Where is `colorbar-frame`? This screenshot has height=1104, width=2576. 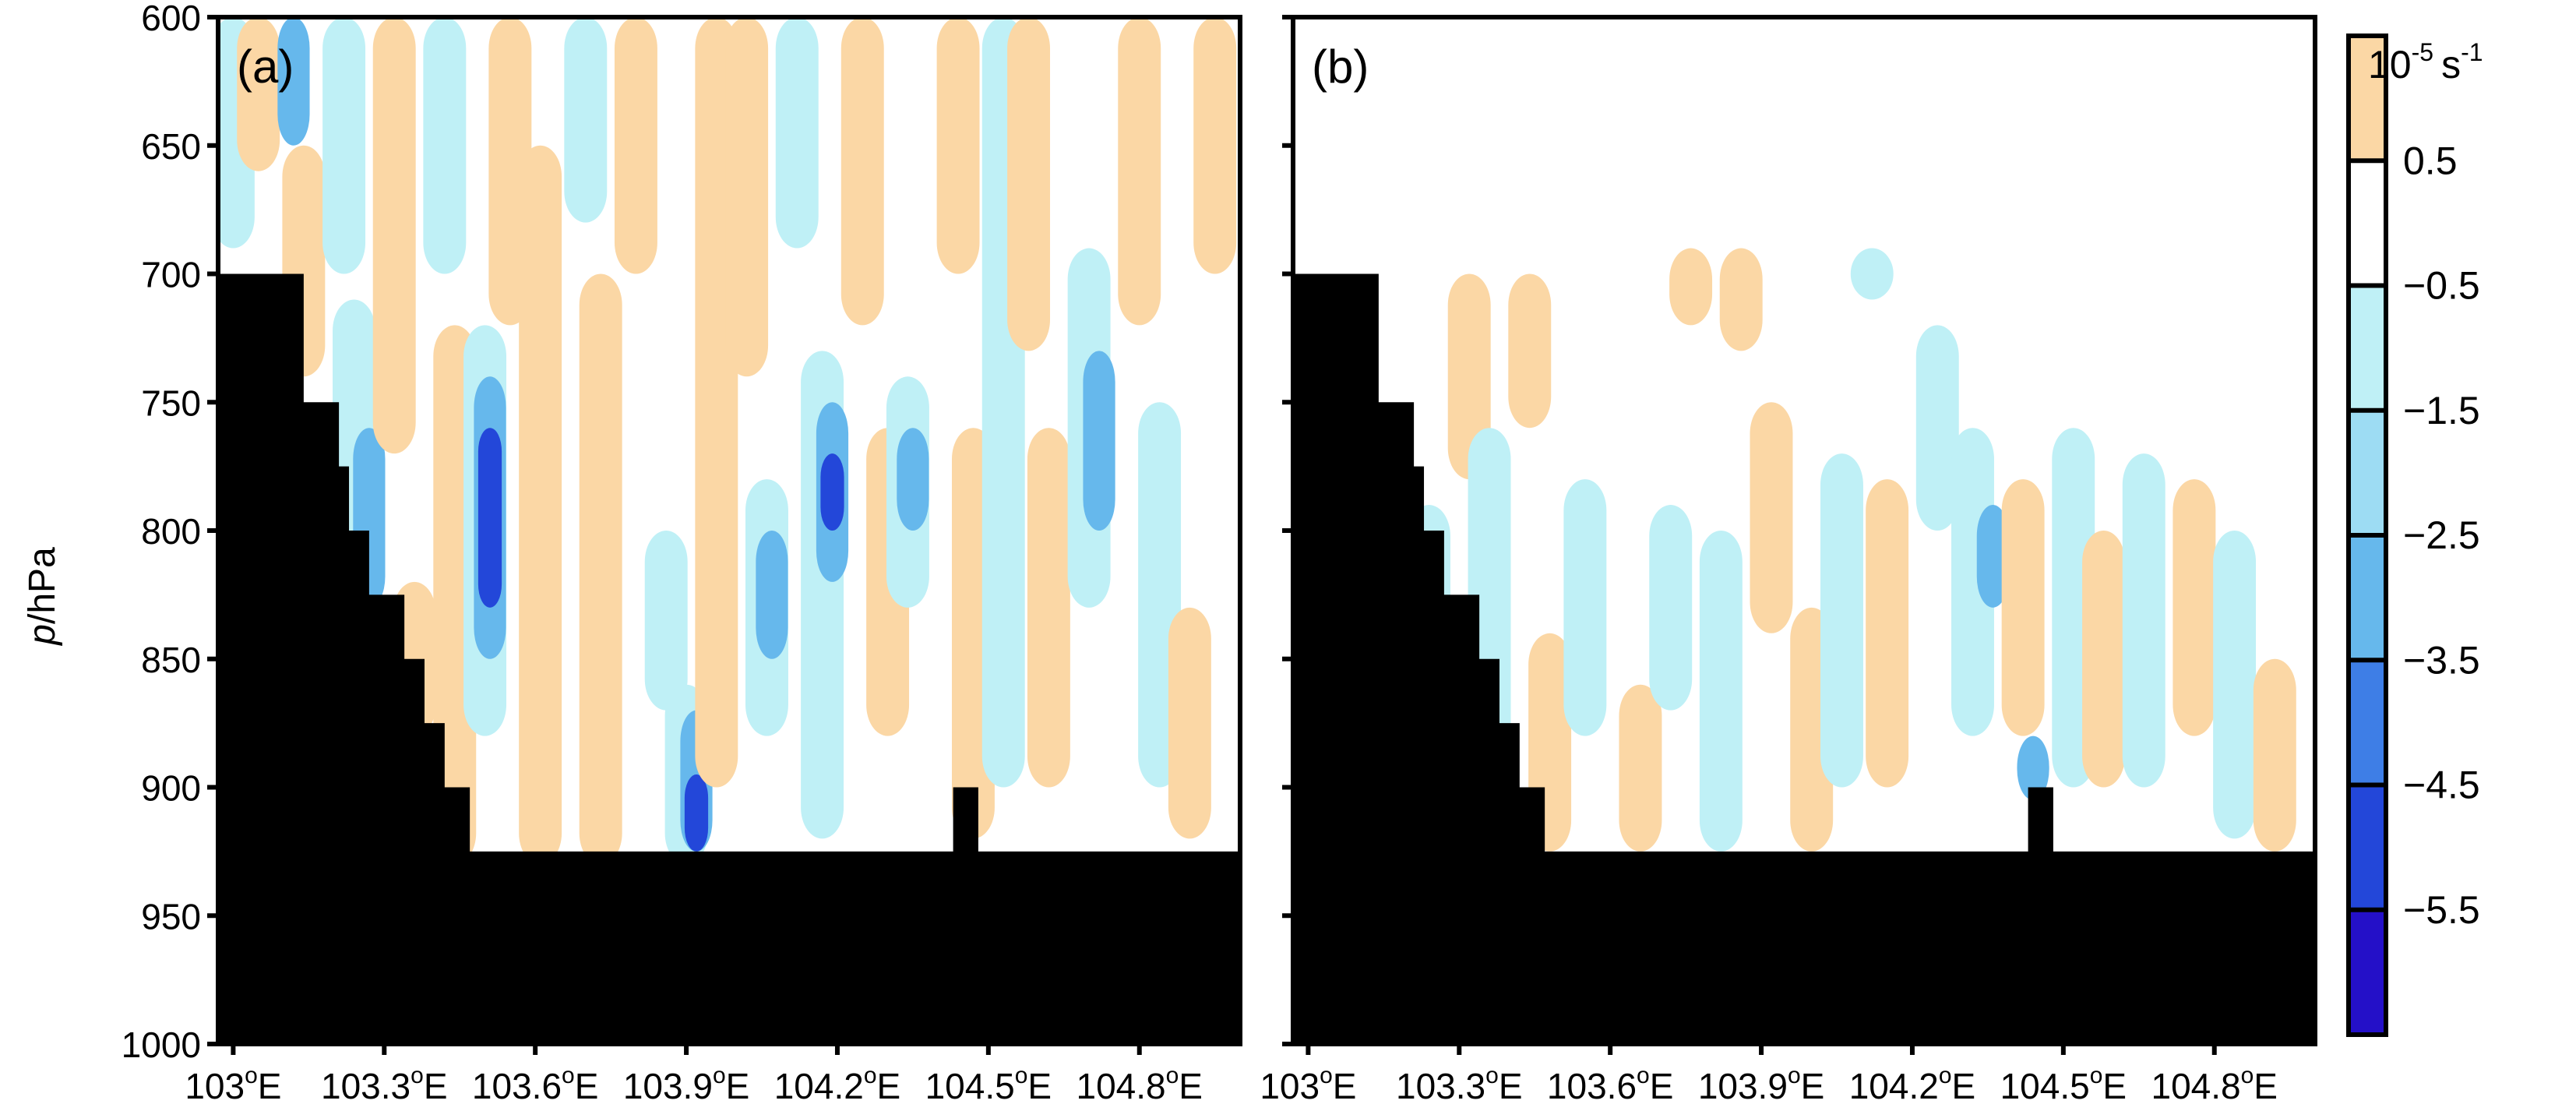 colorbar-frame is located at coordinates (2367, 535).